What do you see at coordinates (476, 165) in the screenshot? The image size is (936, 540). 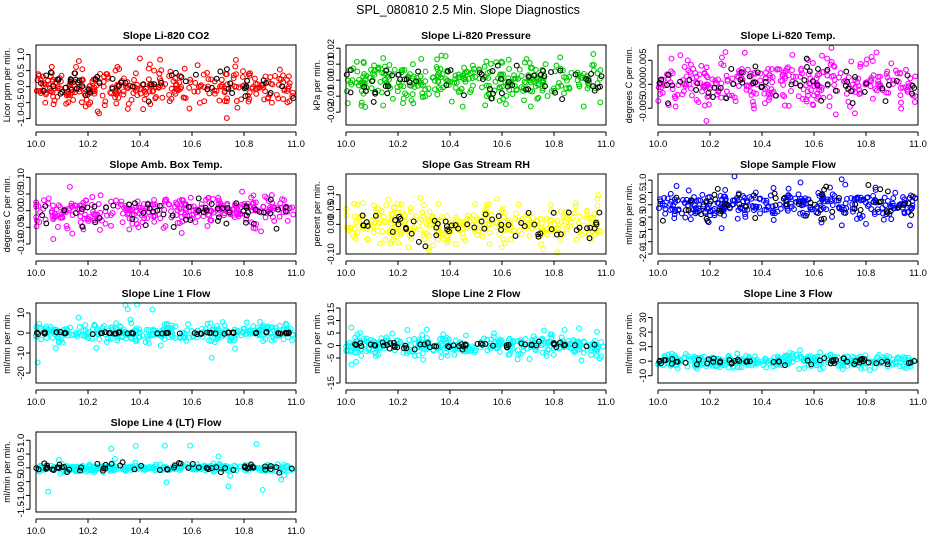 I see `chart-title: Slope Gas Stream RH` at bounding box center [476, 165].